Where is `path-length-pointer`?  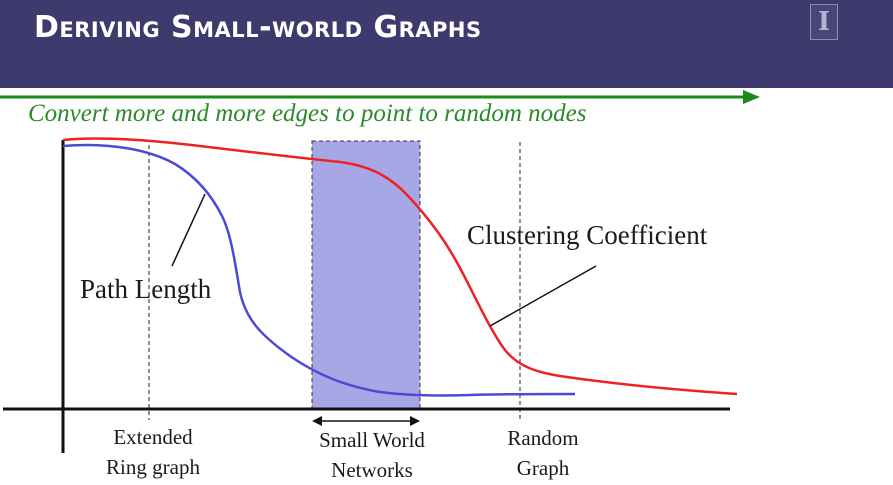
path-length-pointer is located at coordinates (188, 230).